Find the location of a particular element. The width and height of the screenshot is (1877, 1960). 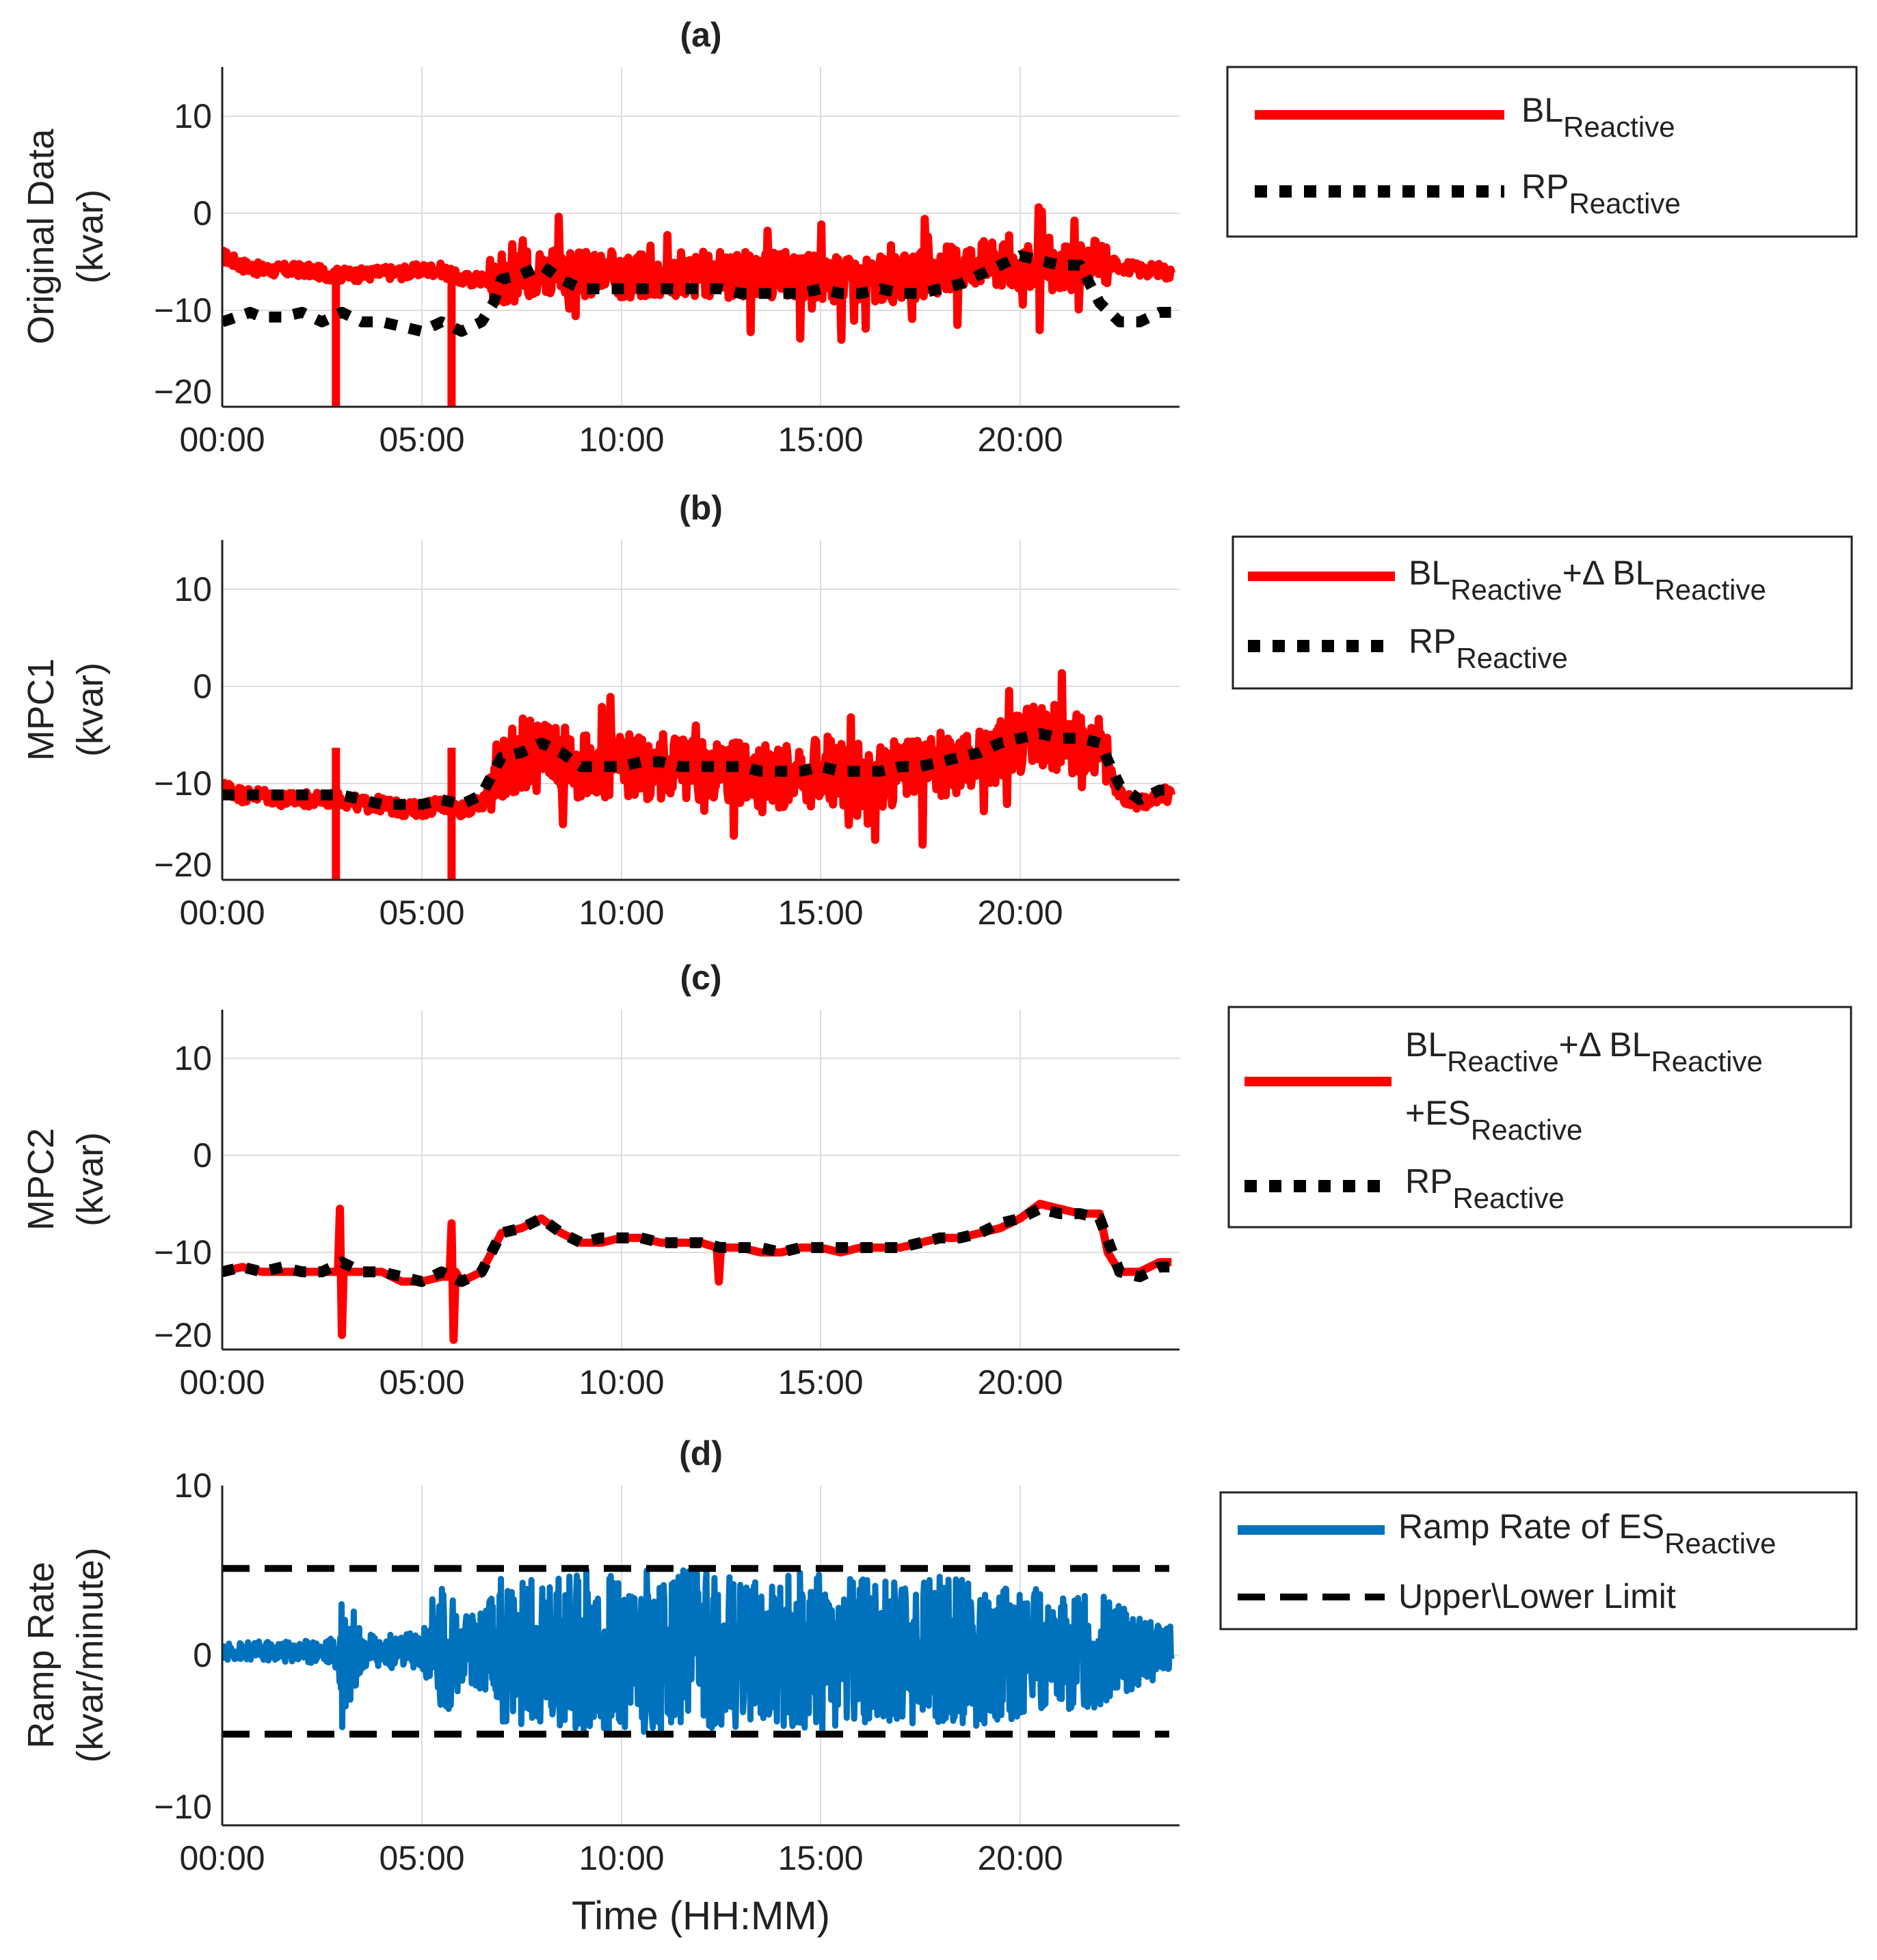

panel-d-xtick-20: 20:00 is located at coordinates (1020, 1858).